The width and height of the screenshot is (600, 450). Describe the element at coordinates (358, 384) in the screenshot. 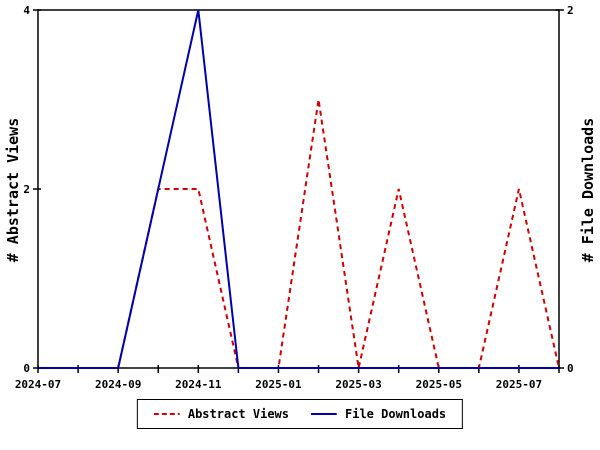

I see `x-axis-tick-label: 2025-03` at that location.